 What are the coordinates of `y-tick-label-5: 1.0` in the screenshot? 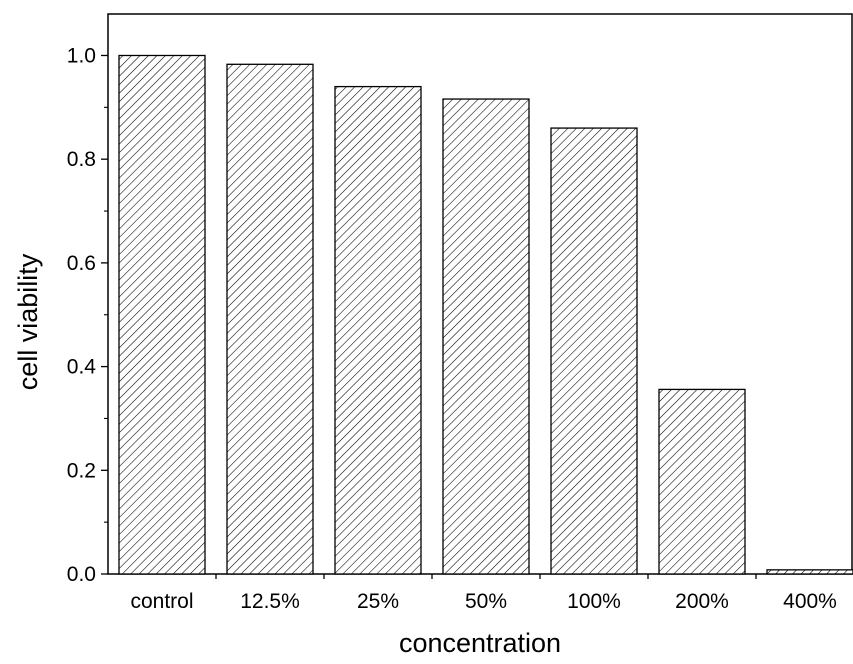 It's located at (81, 55).